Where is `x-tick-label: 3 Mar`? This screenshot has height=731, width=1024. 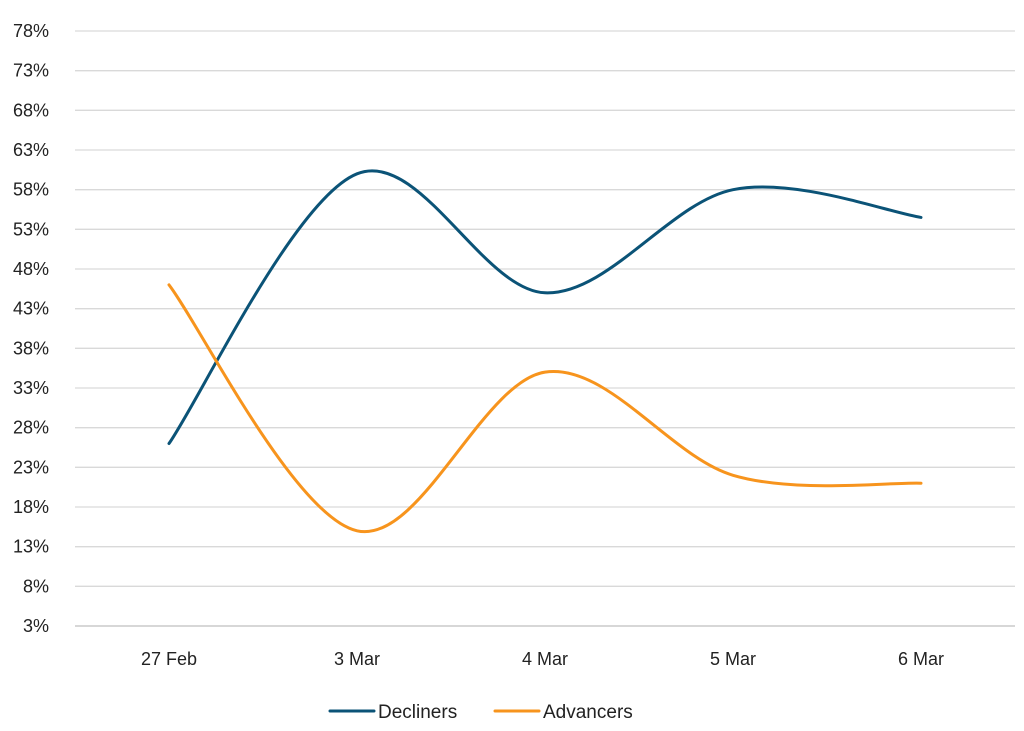 x-tick-label: 3 Mar is located at coordinates (357, 659).